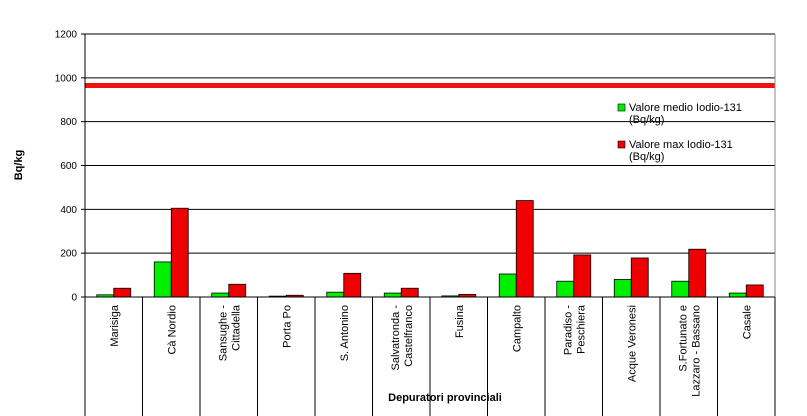 Image resolution: width=807 pixels, height=416 pixels. What do you see at coordinates (74, 298) in the screenshot?
I see `y-tick-label: 0` at bounding box center [74, 298].